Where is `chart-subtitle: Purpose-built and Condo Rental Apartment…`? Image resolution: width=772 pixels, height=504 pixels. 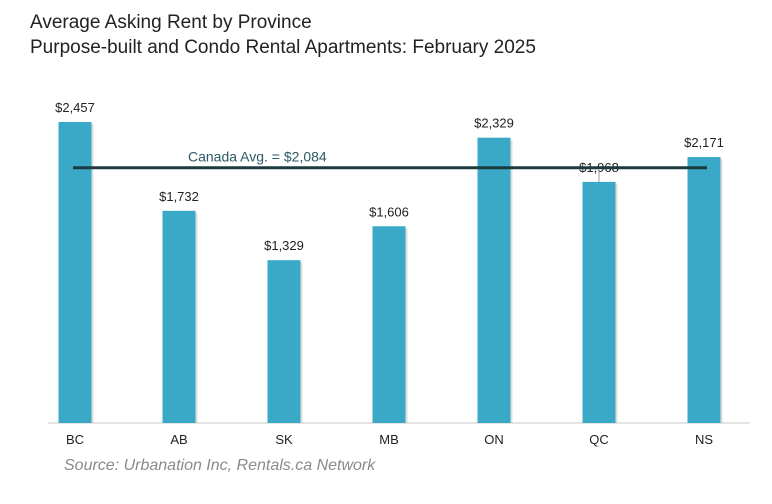
chart-subtitle: Purpose-built and Condo Rental Apartment… is located at coordinates (283, 47).